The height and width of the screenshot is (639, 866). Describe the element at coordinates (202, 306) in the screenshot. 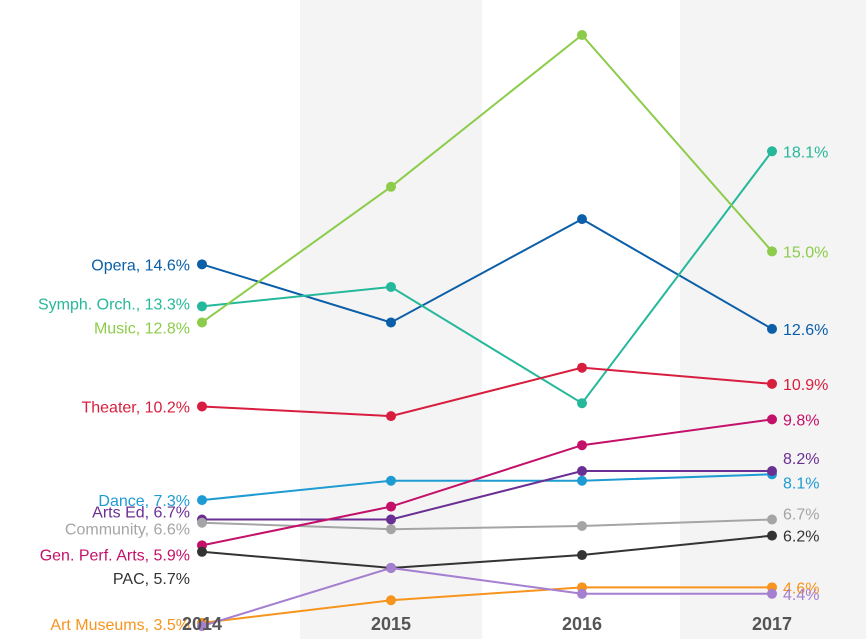

I see `data-point-symph-orch-2014` at that location.